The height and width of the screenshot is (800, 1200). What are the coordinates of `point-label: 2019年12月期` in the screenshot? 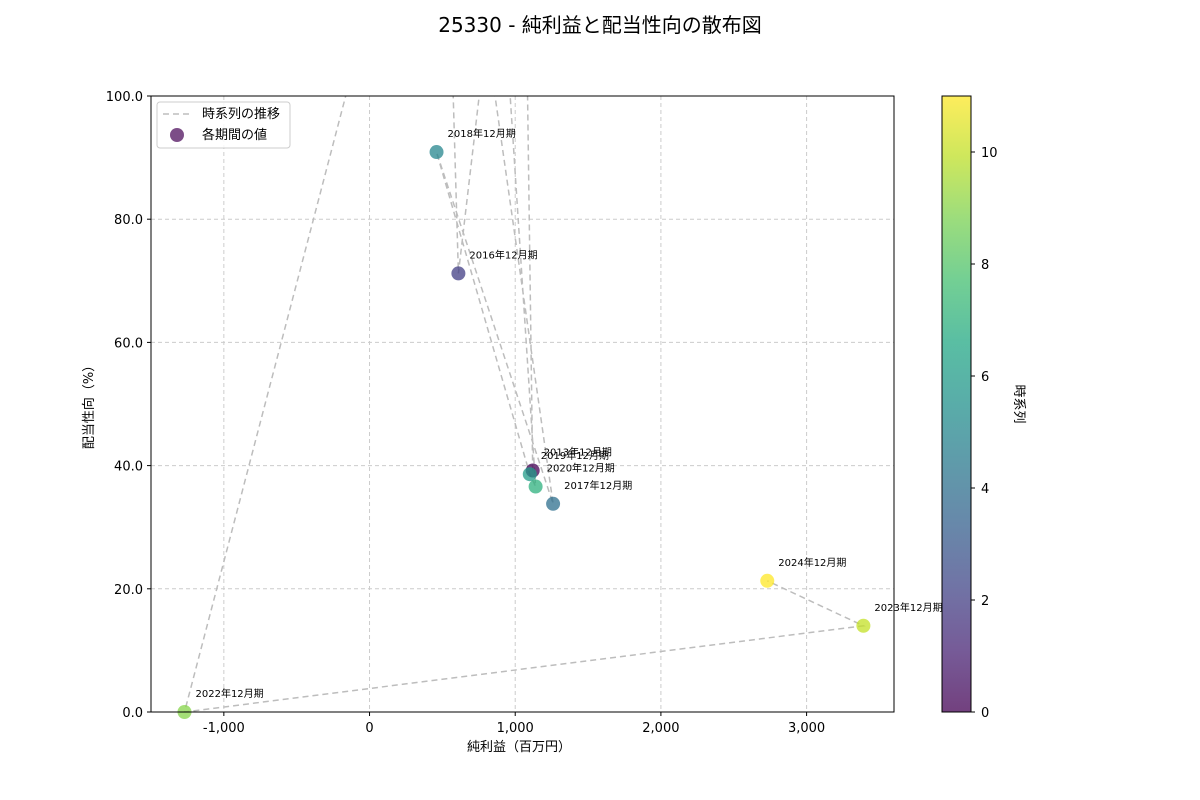 It's located at (575, 455).